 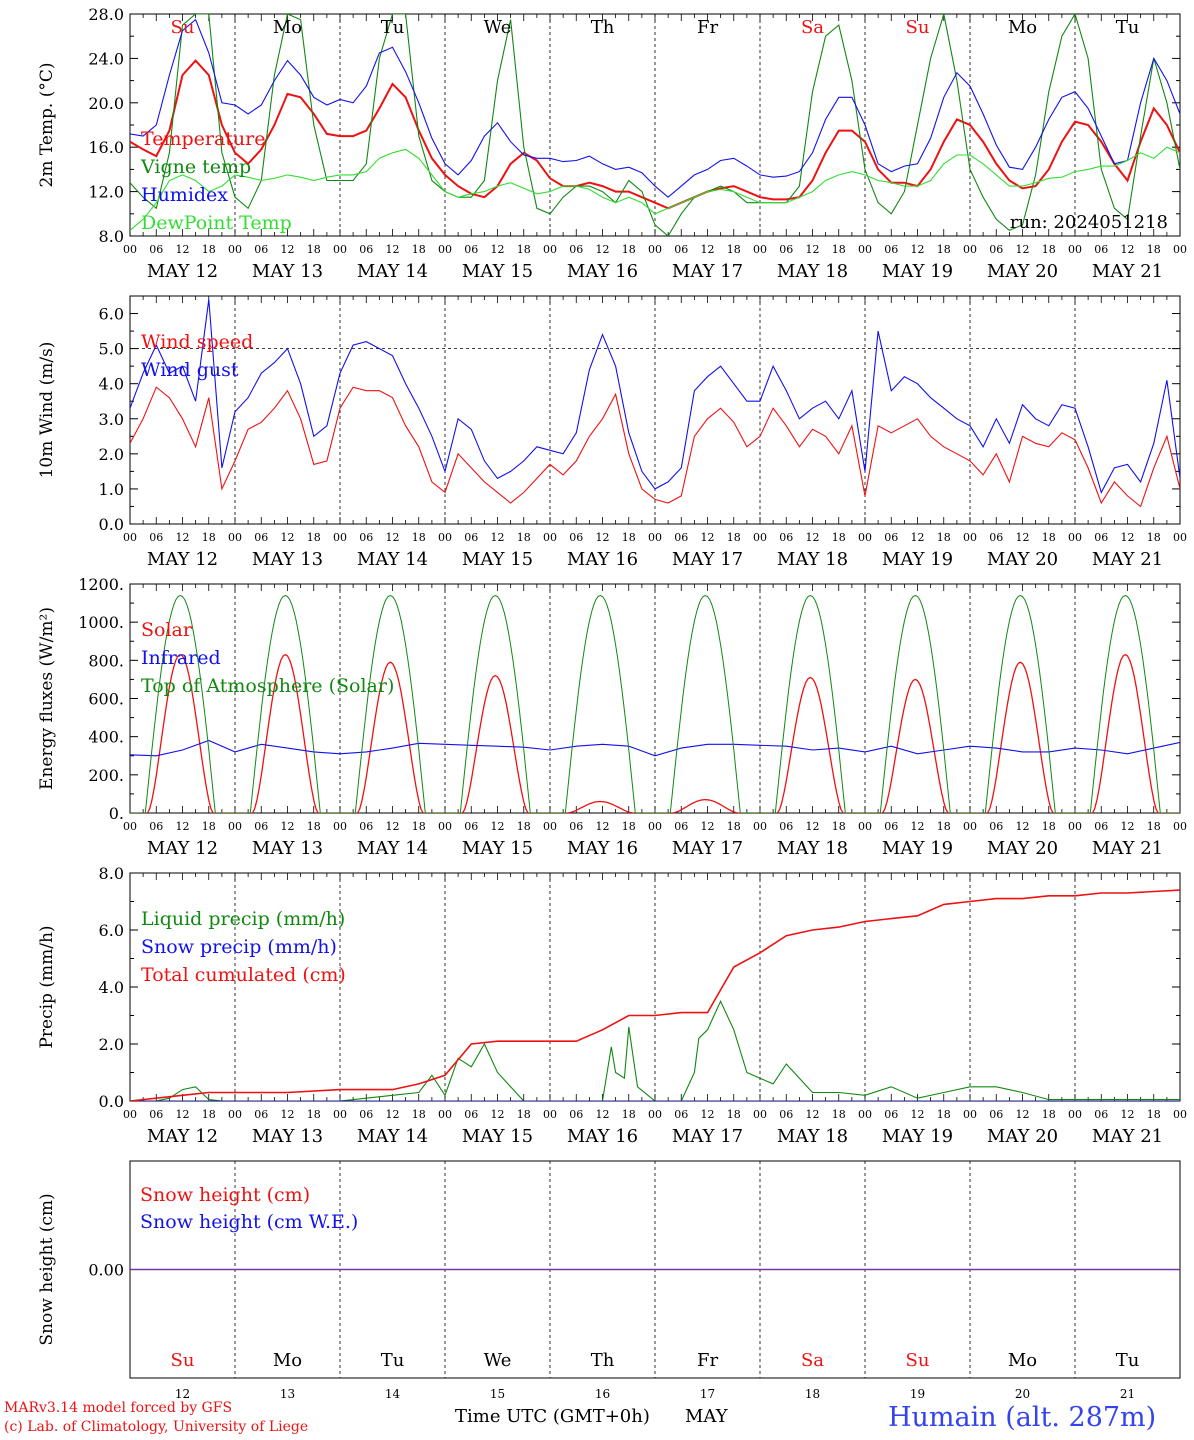 What do you see at coordinates (106, 192) in the screenshot?
I see `y-tick-label: 12.0` at bounding box center [106, 192].